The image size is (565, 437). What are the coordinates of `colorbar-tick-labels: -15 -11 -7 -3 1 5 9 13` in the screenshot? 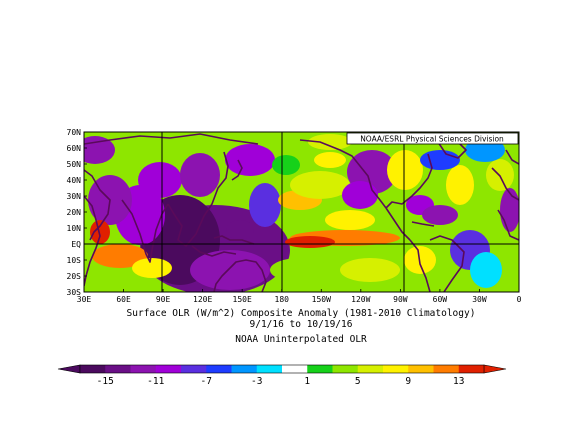 It's located at (281, 381).